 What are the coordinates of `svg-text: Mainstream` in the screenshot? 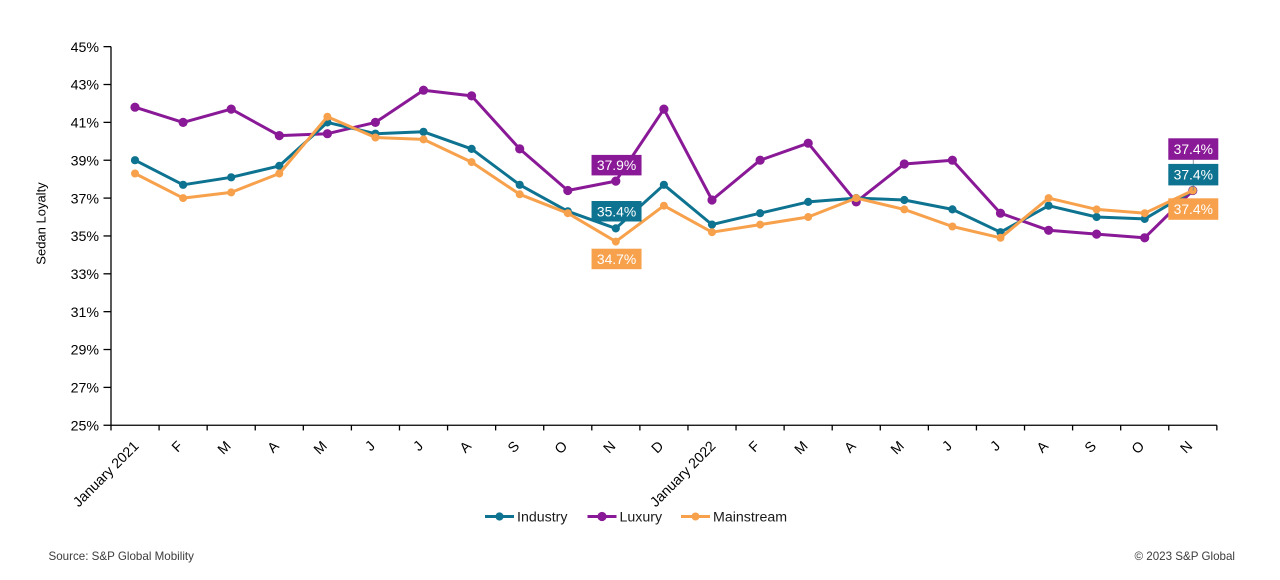 It's located at (750, 518).